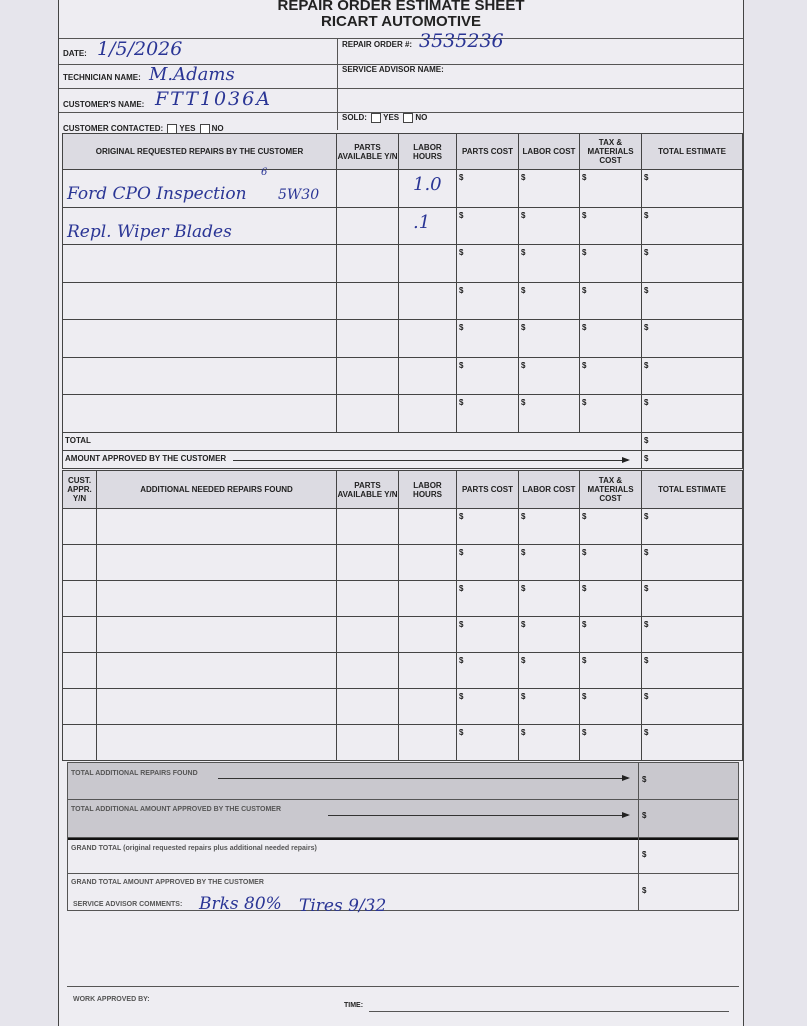  Describe the element at coordinates (427, 225) in the screenshot. I see `labor-hours-cell: .1` at that location.